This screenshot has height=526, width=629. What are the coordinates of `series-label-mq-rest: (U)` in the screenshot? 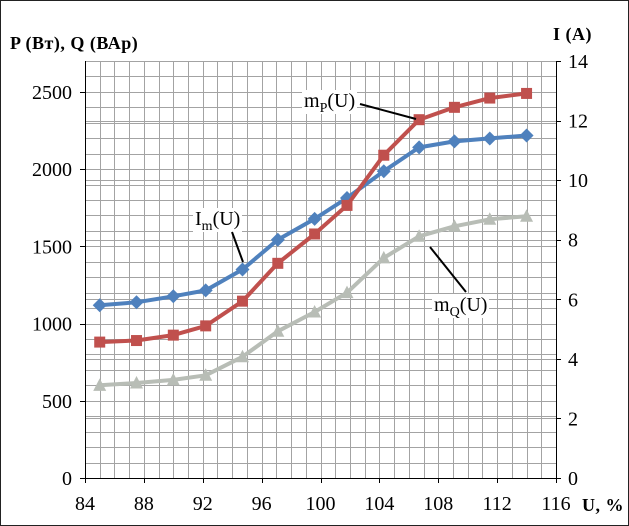 It's located at (474, 305).